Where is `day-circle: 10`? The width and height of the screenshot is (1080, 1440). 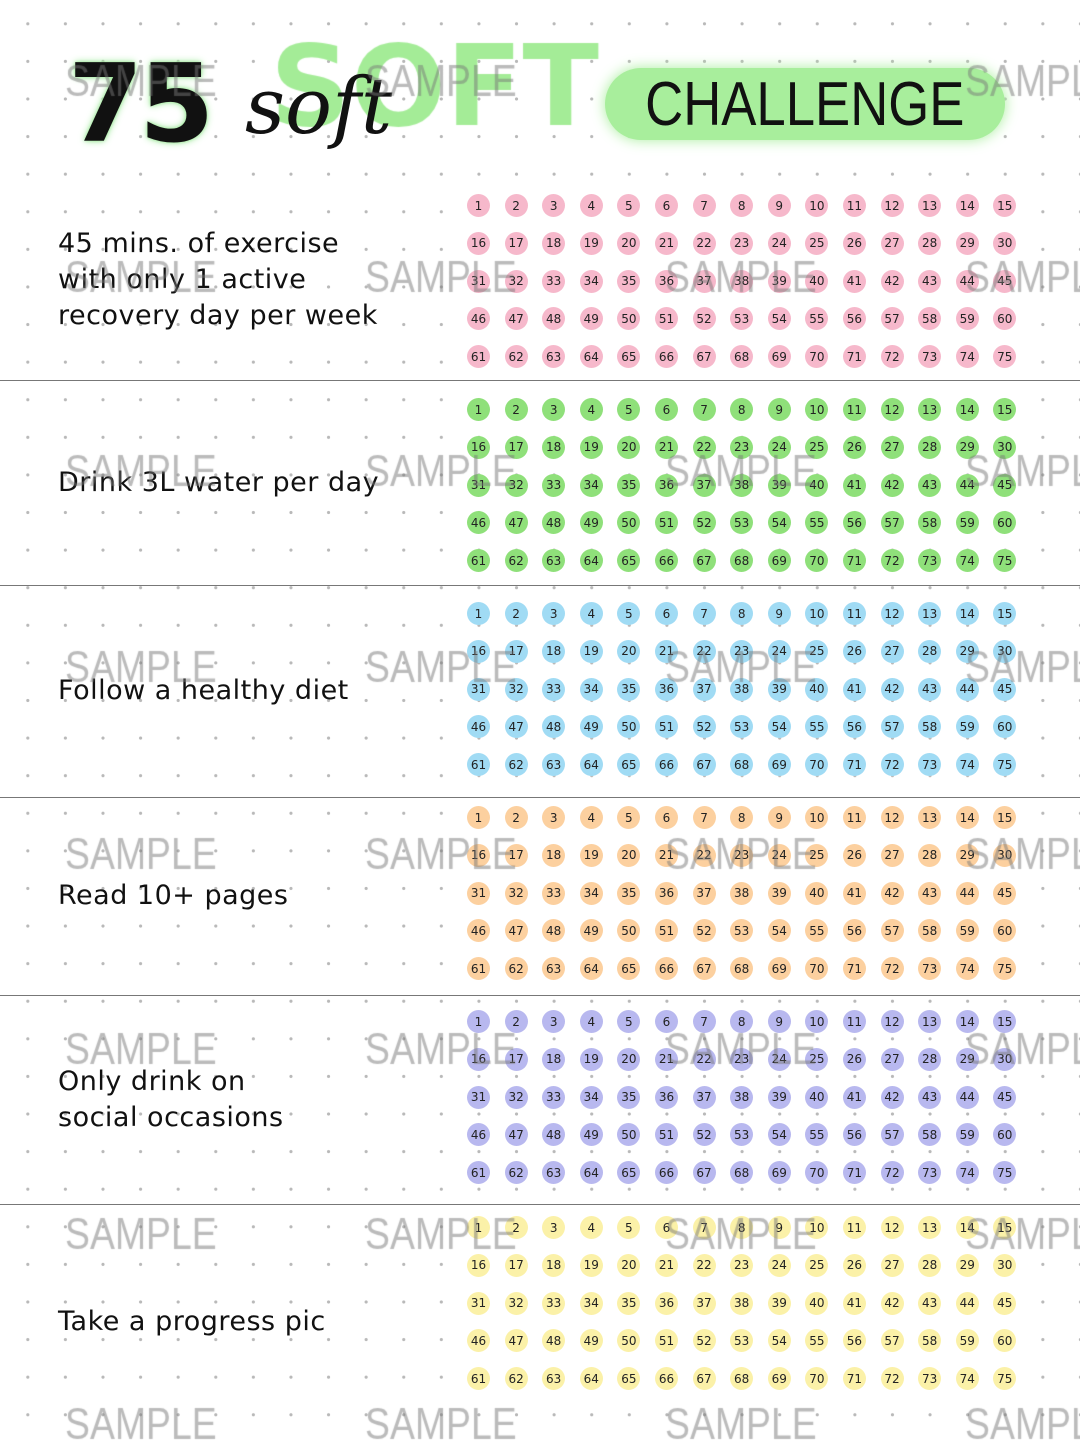
day-circle: 10 is located at coordinates (817, 205).